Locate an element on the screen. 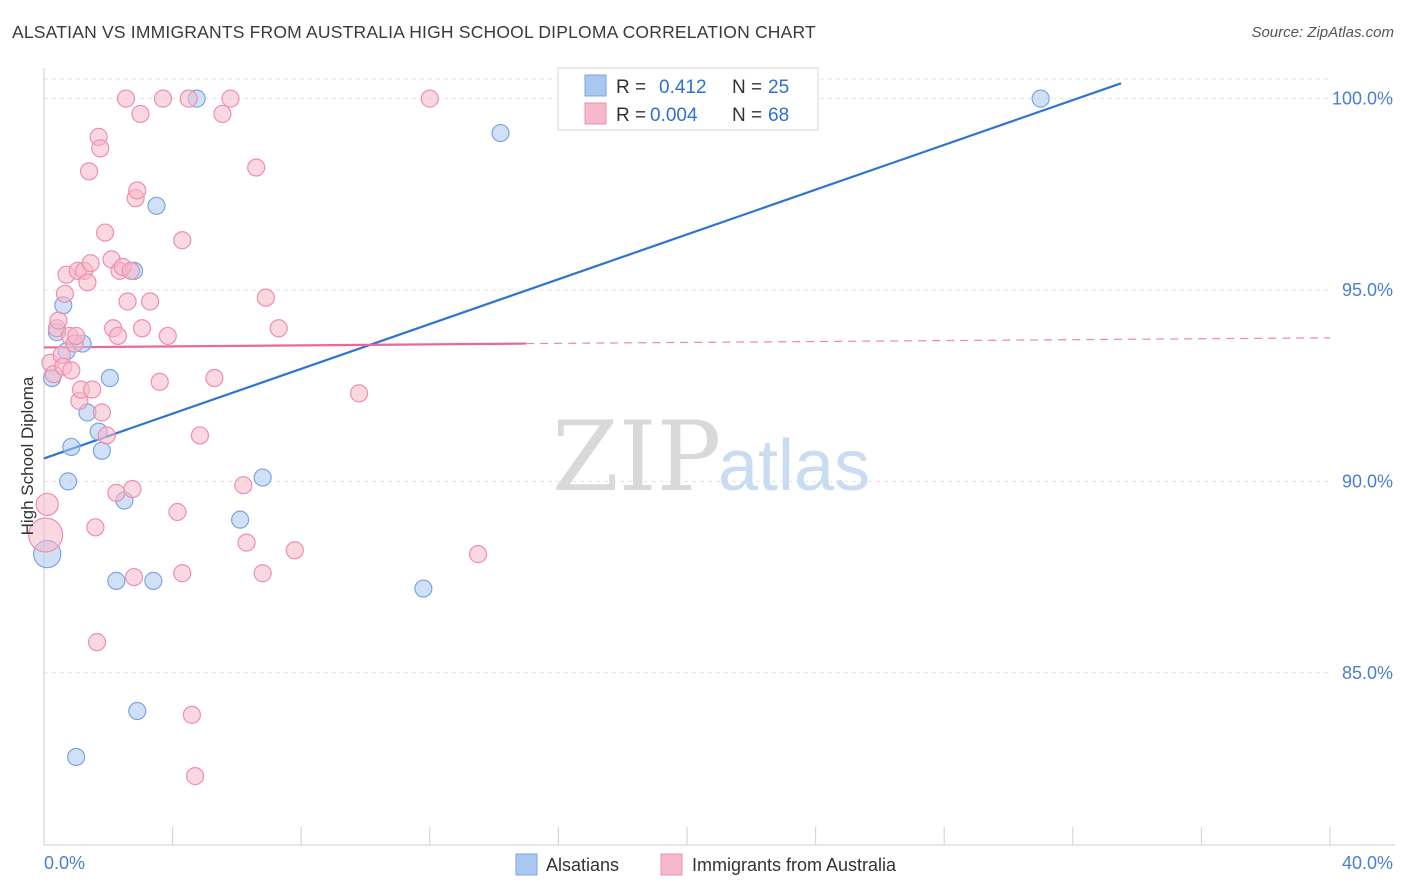 The width and height of the screenshot is (1406, 892). x-tick-label-max: 40.0% is located at coordinates (1367, 863).